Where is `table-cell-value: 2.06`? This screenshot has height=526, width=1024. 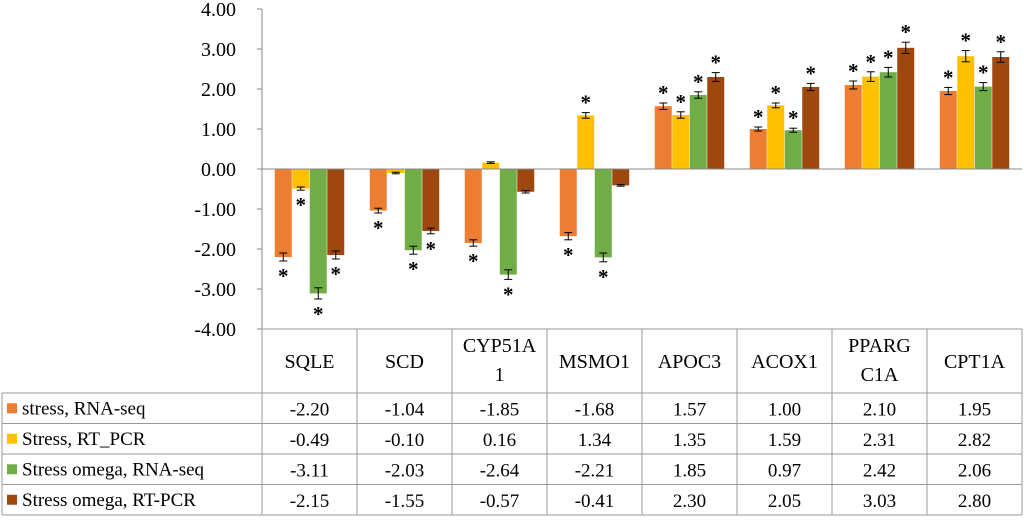
table-cell-value: 2.06 is located at coordinates (974, 470).